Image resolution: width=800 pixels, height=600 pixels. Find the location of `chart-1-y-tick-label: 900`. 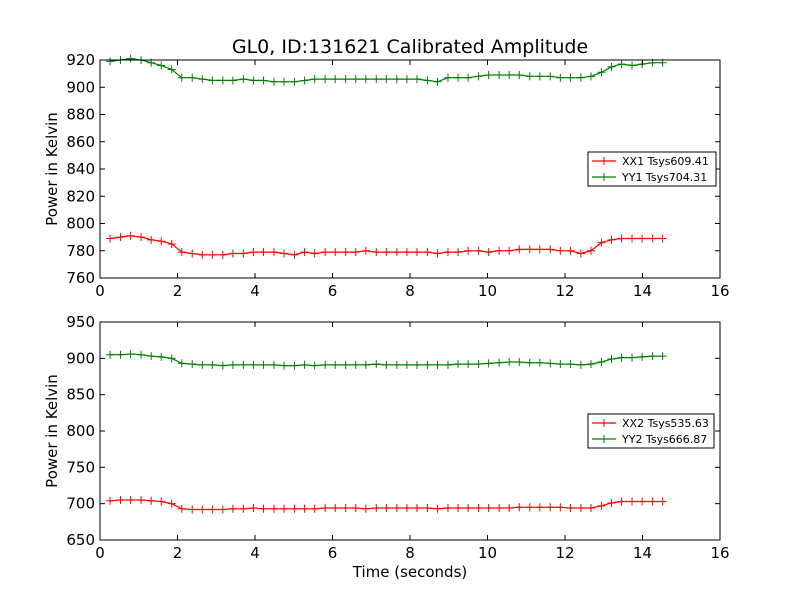

chart-1-y-tick-label: 900 is located at coordinates (80, 358).